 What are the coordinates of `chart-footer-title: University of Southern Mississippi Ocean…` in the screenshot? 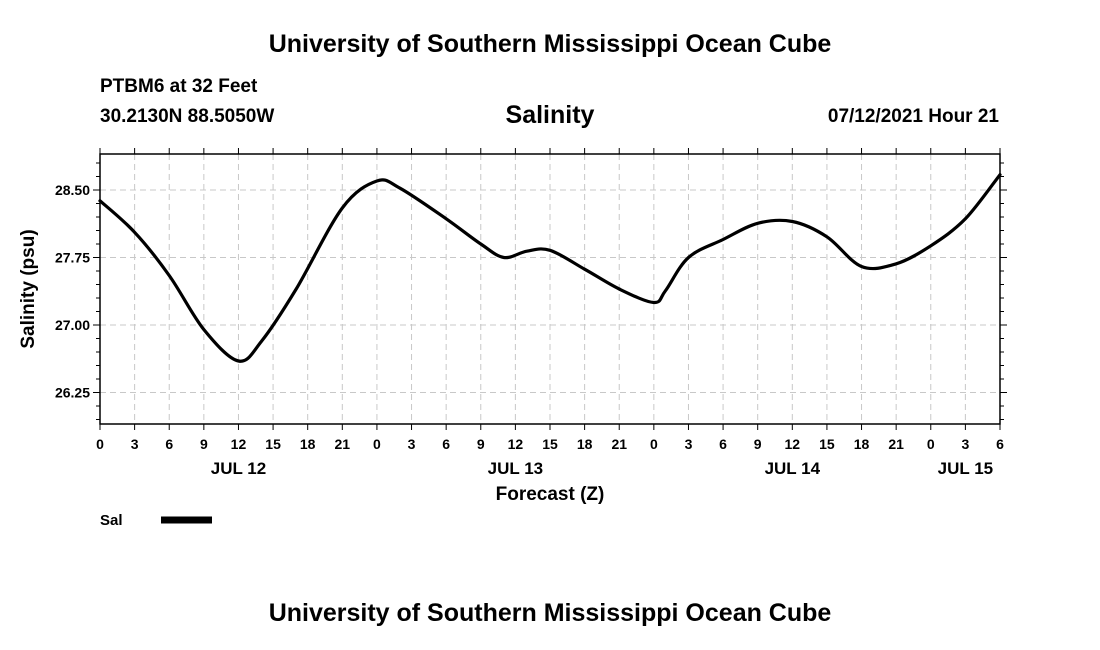 It's located at (550, 613).